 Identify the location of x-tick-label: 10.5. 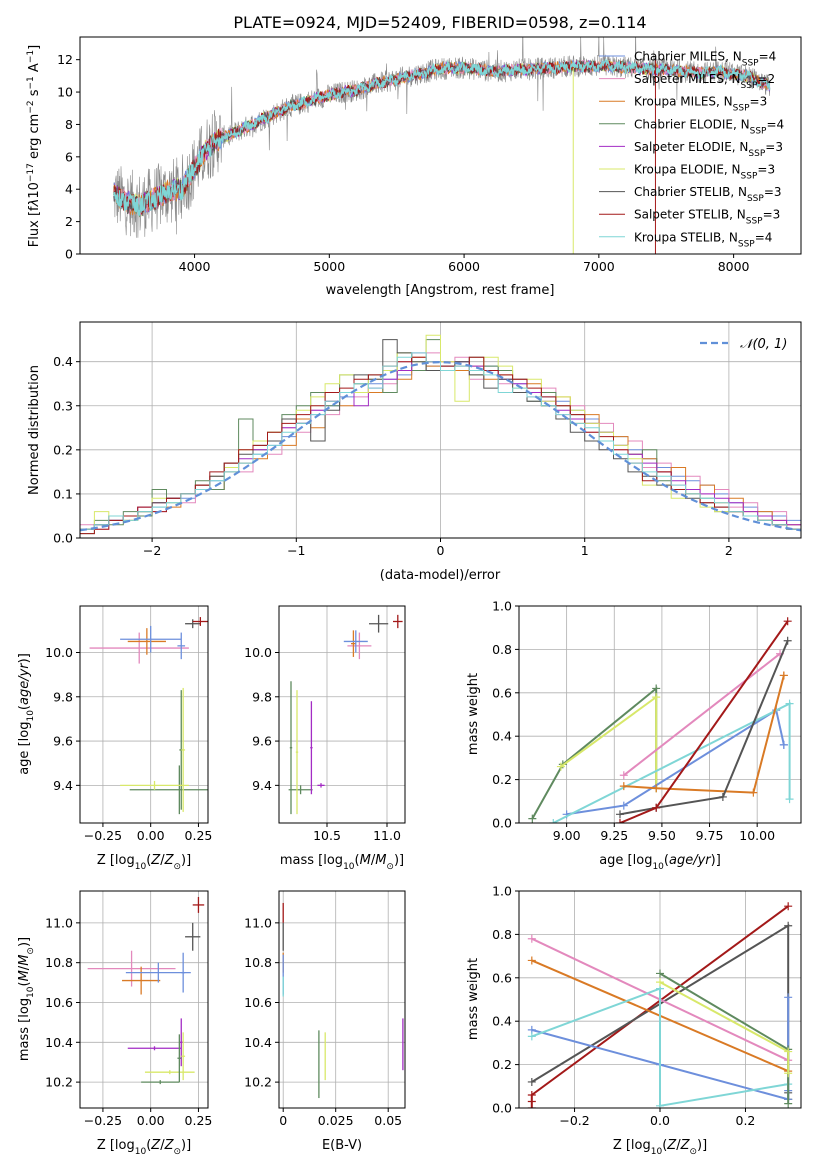
(327, 835).